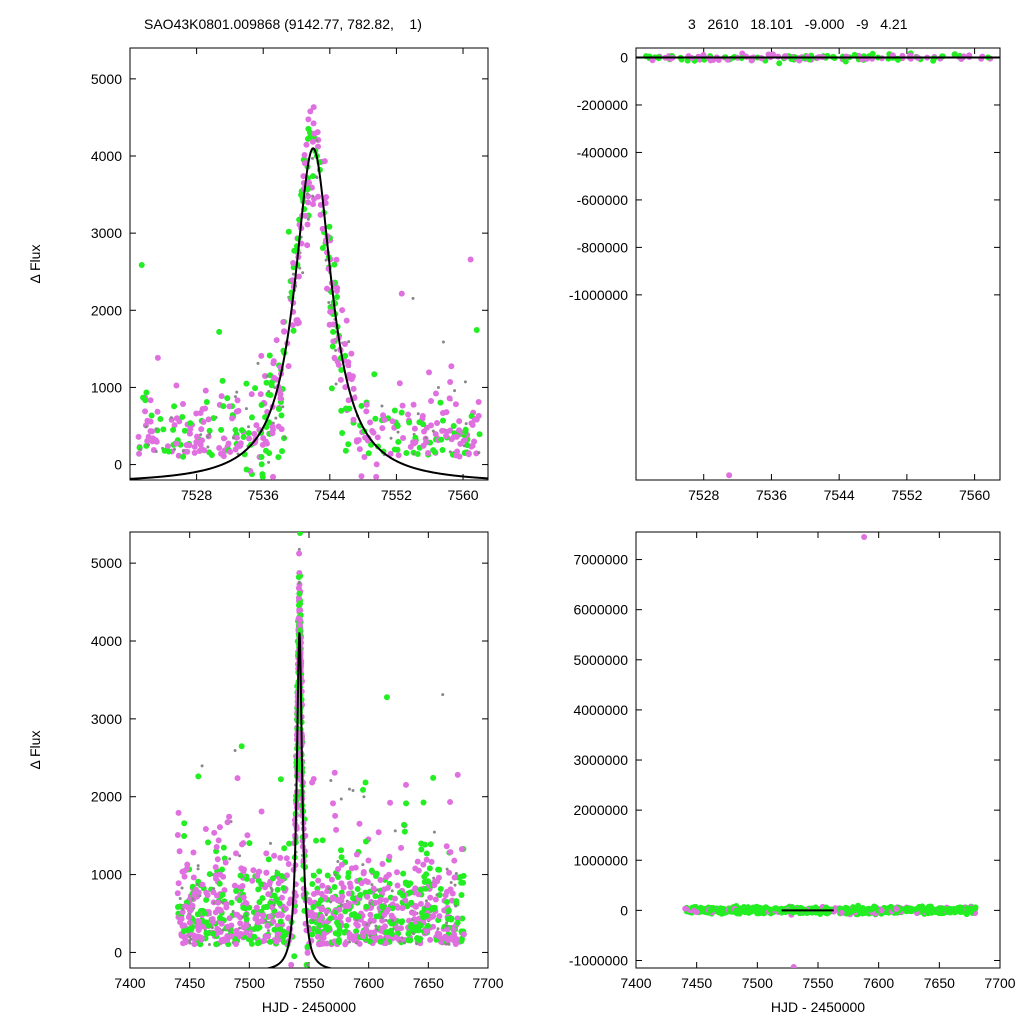 The image size is (1024, 1024). I want to click on y-tick-label: 0, so click(118, 952).